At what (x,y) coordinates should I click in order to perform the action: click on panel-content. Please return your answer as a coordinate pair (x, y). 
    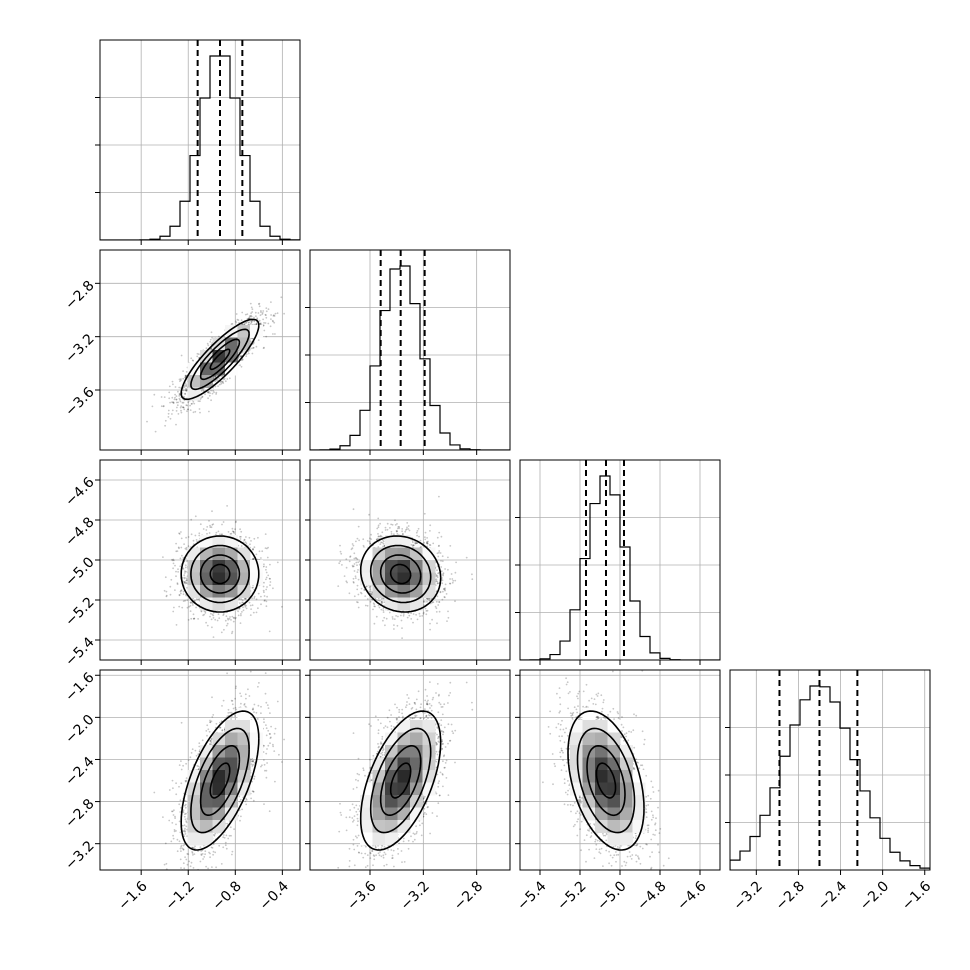
    Looking at the image, I should click on (200, 140).